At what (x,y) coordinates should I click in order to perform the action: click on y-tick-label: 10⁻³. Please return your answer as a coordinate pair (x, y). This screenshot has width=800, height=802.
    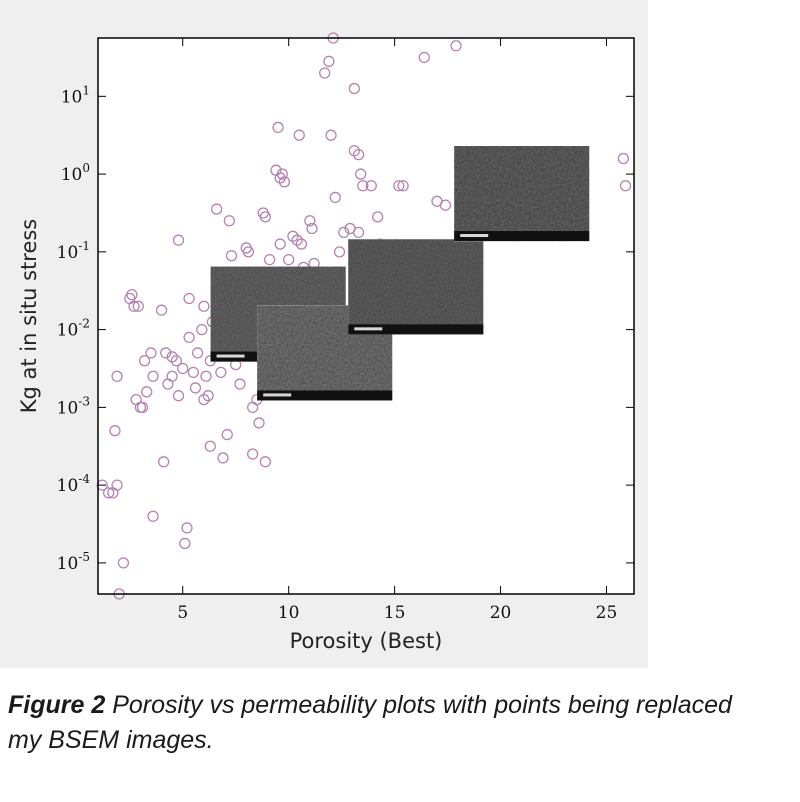
    Looking at the image, I should click on (73, 406).